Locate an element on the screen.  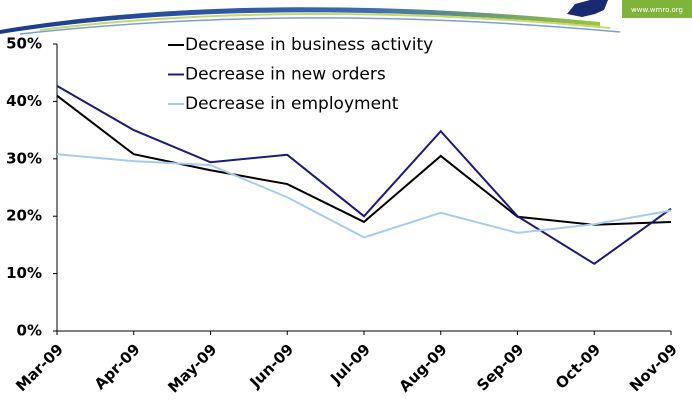
x-tick-label: Nov-09 is located at coordinates (653, 367).